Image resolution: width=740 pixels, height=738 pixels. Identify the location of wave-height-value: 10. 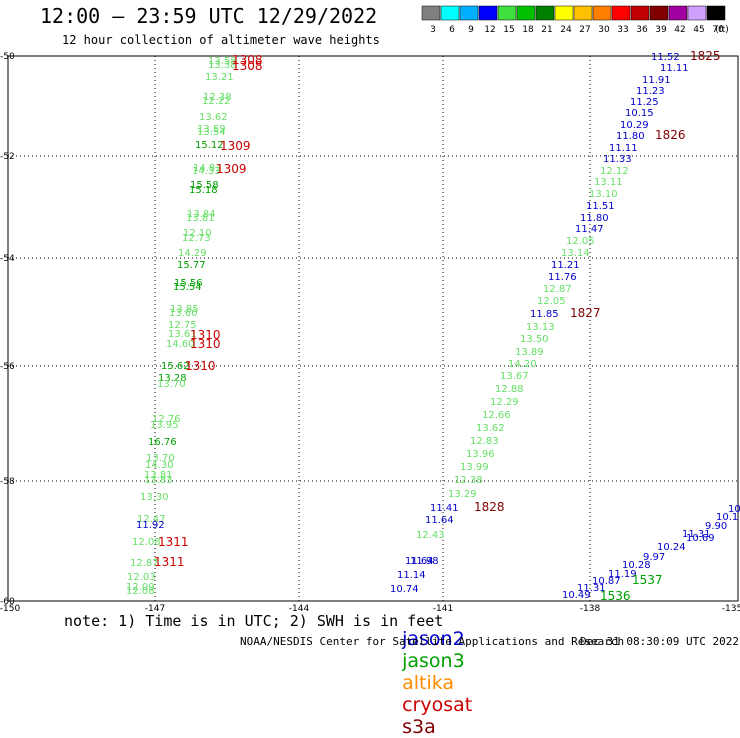
(734, 509).